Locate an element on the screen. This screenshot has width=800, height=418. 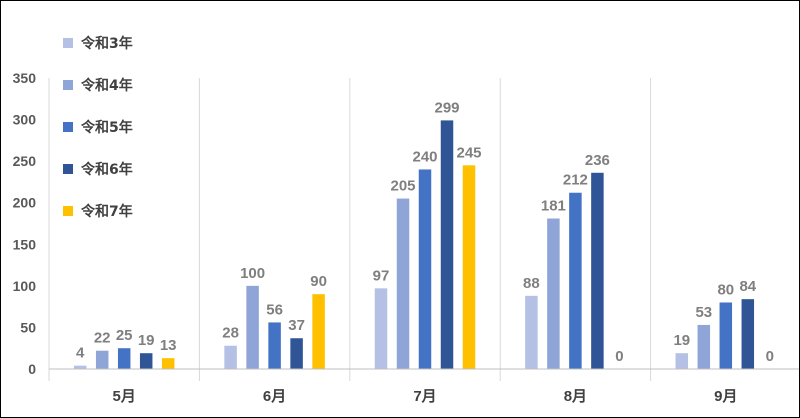
y-tick-label: 250 is located at coordinates (25, 161).